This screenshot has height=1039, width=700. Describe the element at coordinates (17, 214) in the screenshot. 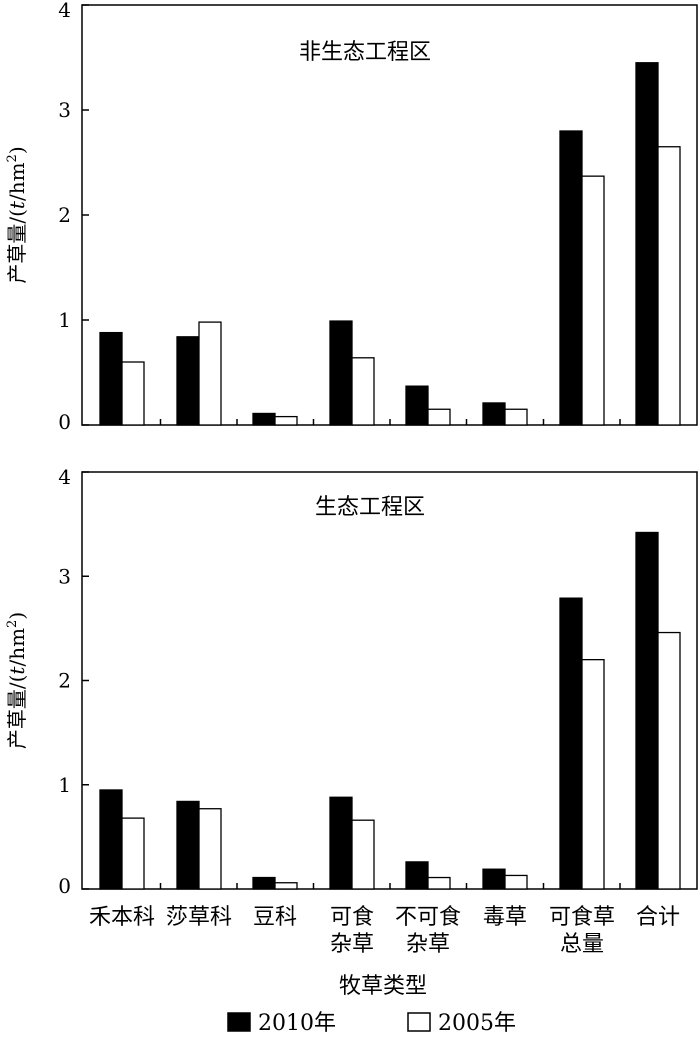

I see `panel-1-y-axis-label: 产草量/(t/hm2)` at that location.